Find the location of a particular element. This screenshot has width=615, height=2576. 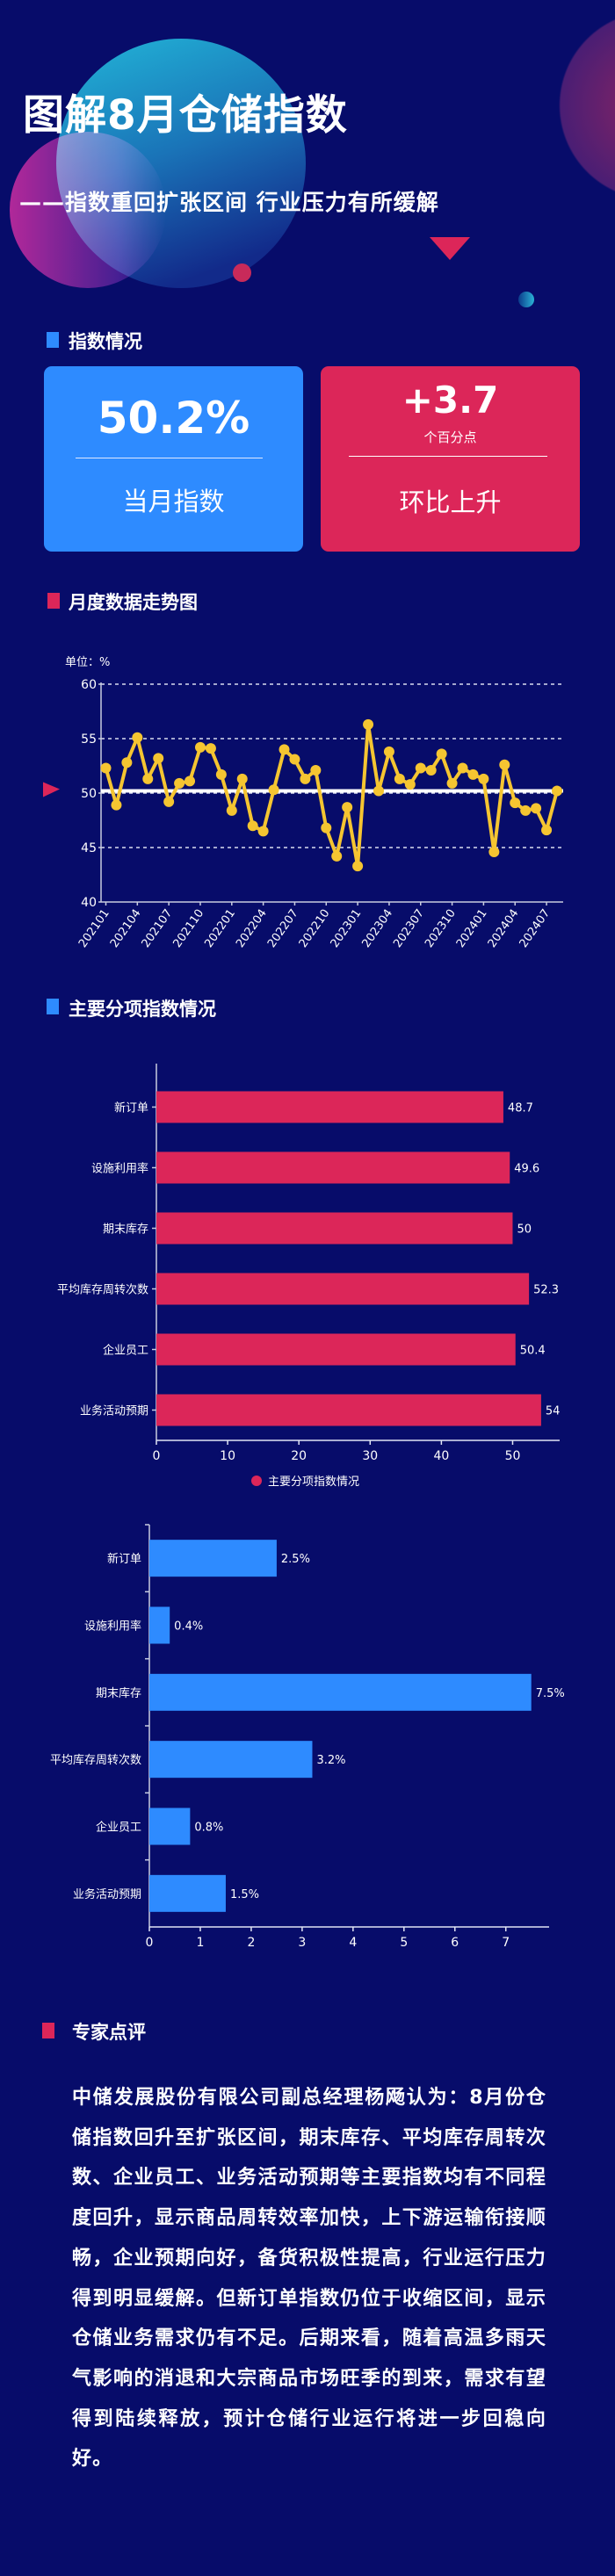

decor-circle-right is located at coordinates (587, 105).